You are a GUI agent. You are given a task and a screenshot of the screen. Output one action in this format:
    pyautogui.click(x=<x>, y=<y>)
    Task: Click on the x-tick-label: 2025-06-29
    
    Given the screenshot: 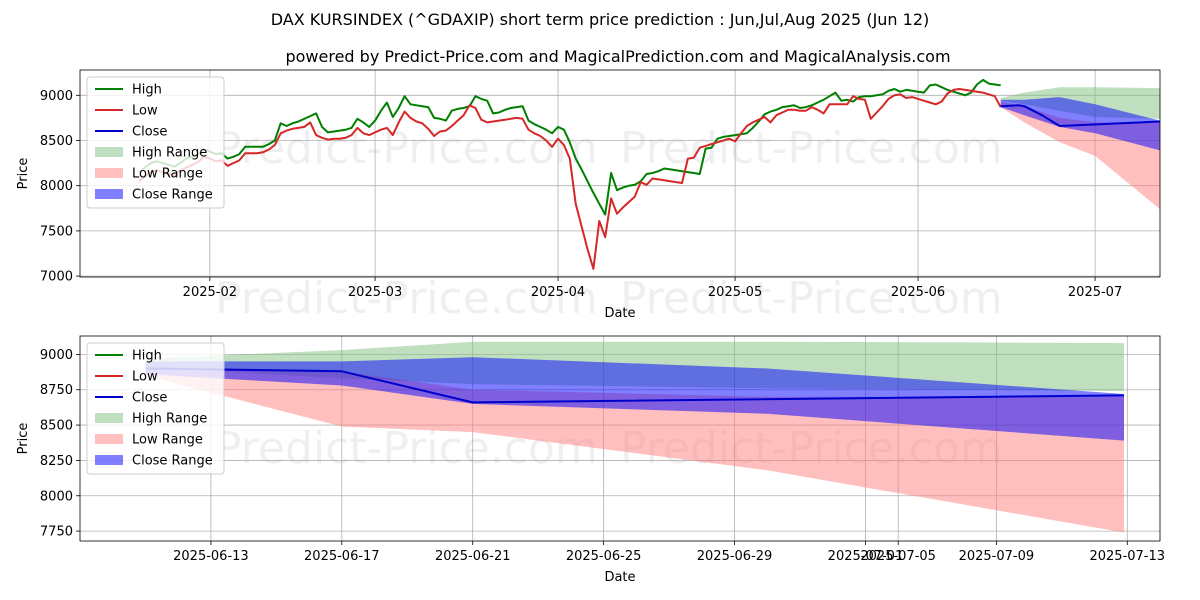 What is the action you would take?
    pyautogui.click(x=735, y=556)
    